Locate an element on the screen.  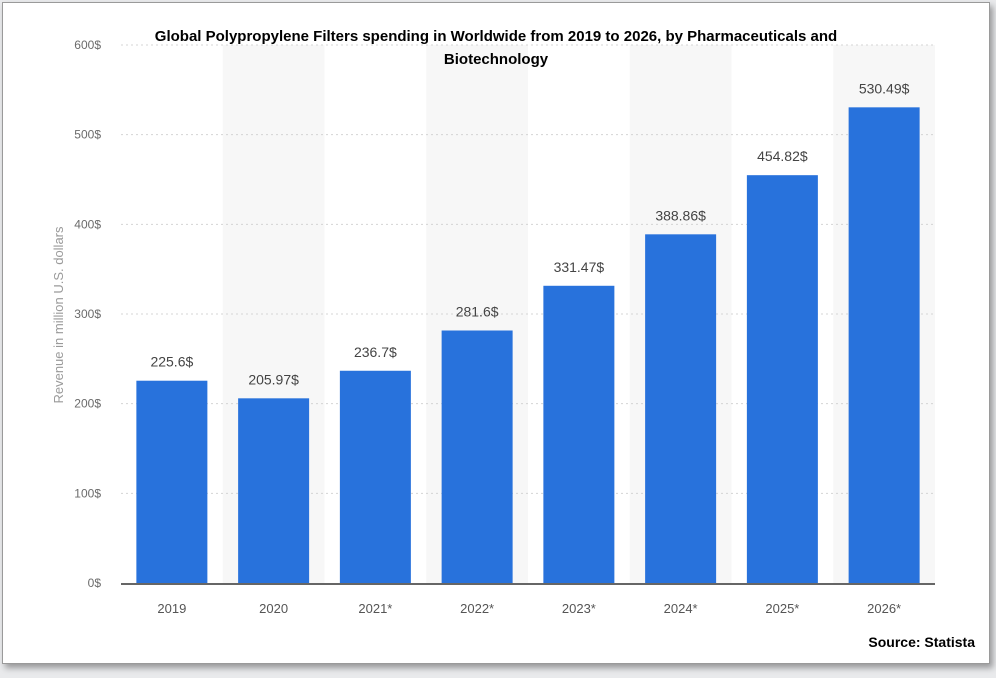
y-tick-label: 0$ is located at coordinates (95, 583).